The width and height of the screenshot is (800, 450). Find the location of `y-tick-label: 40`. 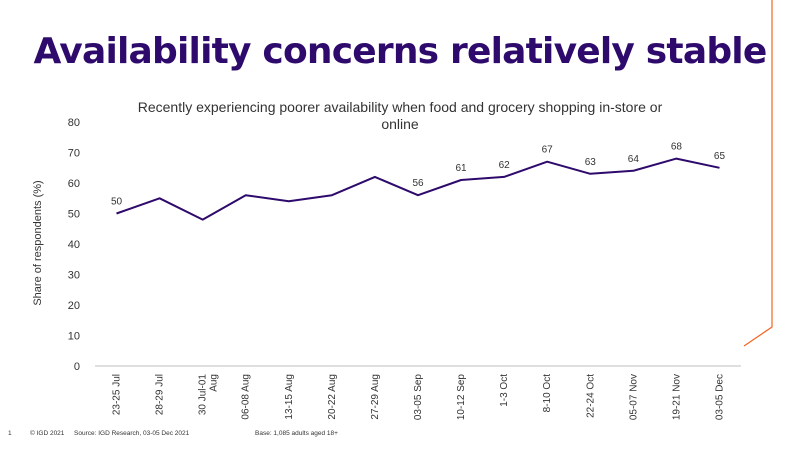

y-tick-label: 40 is located at coordinates (74, 245).